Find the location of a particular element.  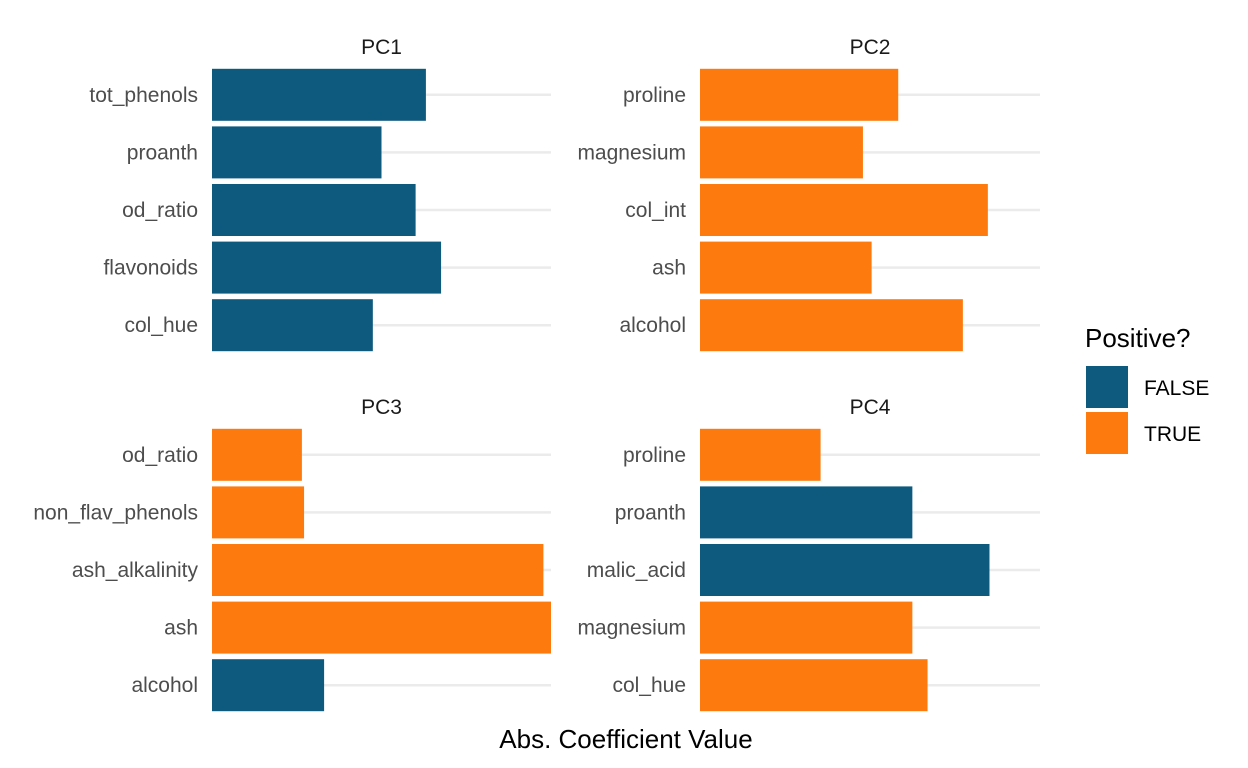

category-label: col_int is located at coordinates (655, 210).